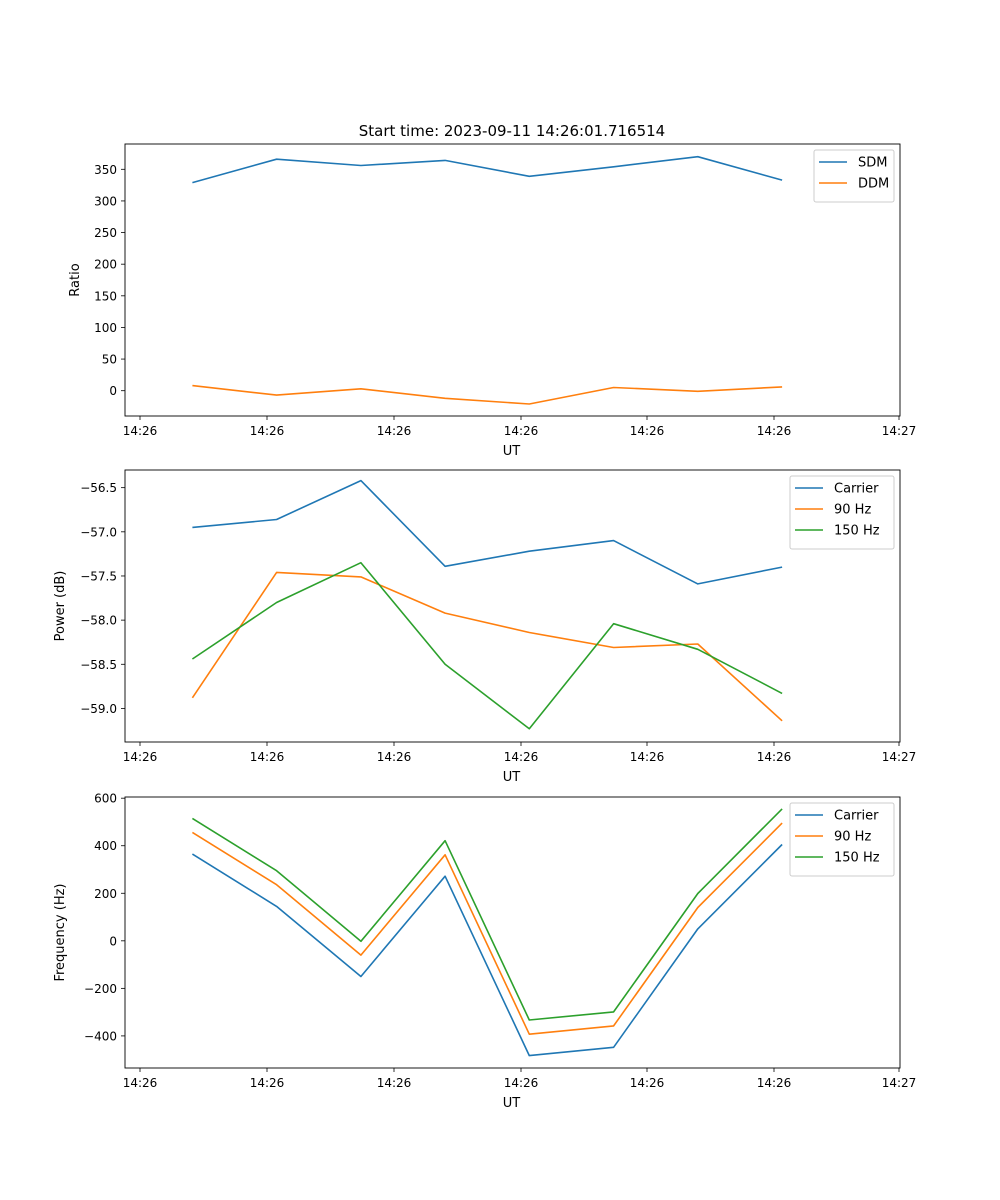 The height and width of the screenshot is (1200, 1000). Describe the element at coordinates (105, 233) in the screenshot. I see `ratio-y-tick-label: 250` at that location.